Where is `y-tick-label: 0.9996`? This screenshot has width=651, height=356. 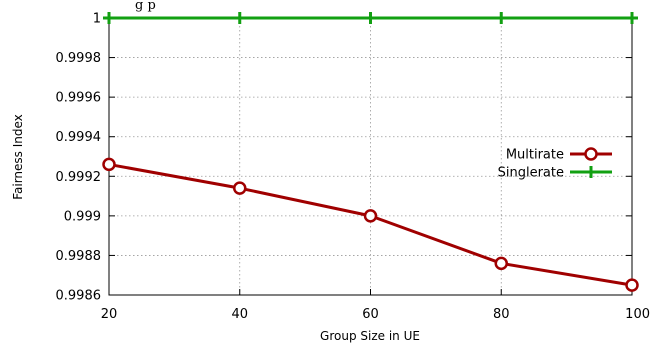 y-tick-label: 0.9996 is located at coordinates (79, 98).